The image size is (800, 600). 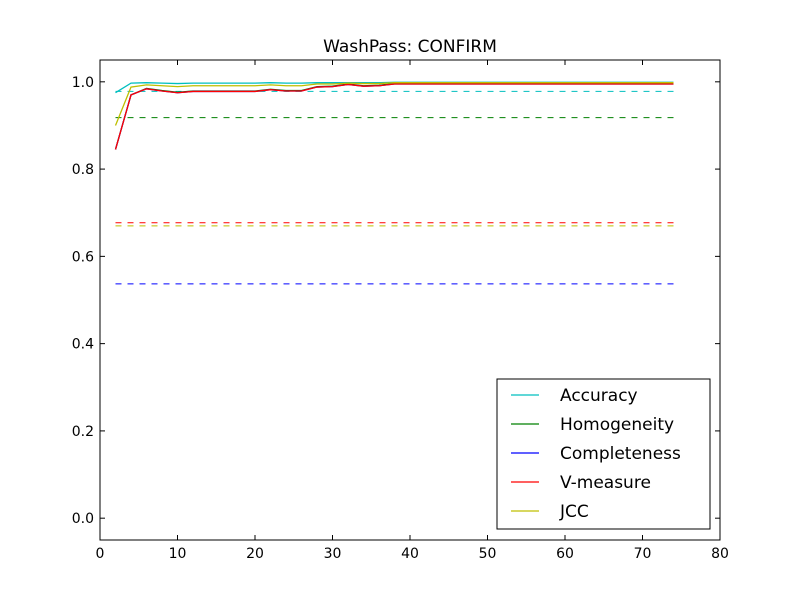 What do you see at coordinates (255, 554) in the screenshot?
I see `x-tick-label: 20` at bounding box center [255, 554].